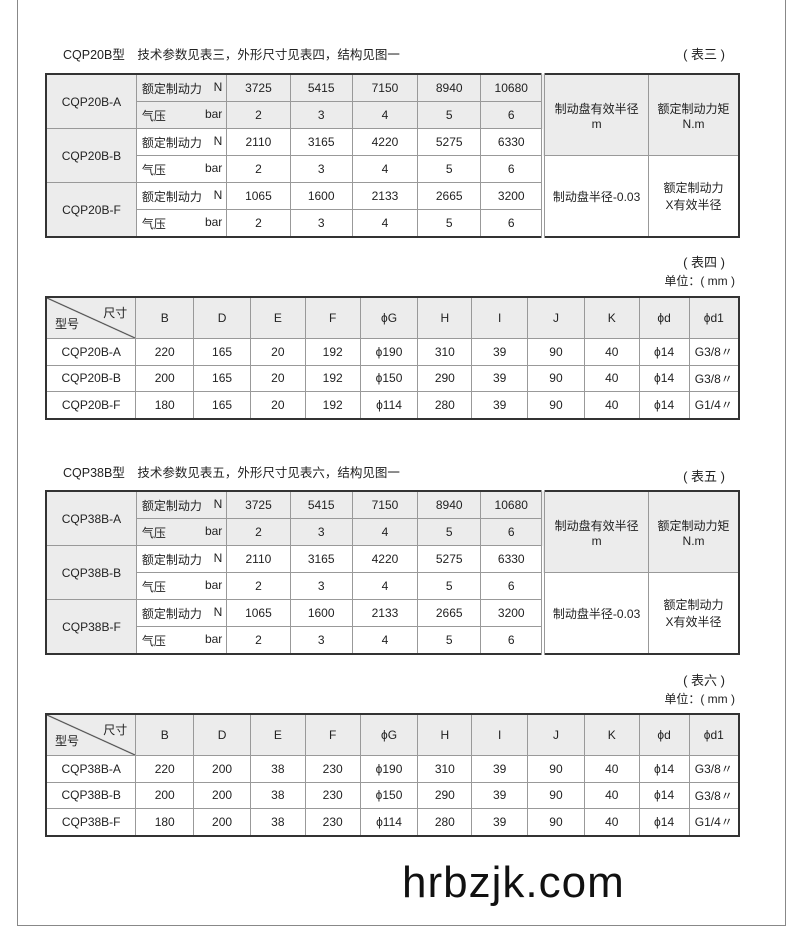 The width and height of the screenshot is (800, 933). What do you see at coordinates (693, 525) in the screenshot?
I see `torque-header-text: 额定制动力矩` at bounding box center [693, 525].